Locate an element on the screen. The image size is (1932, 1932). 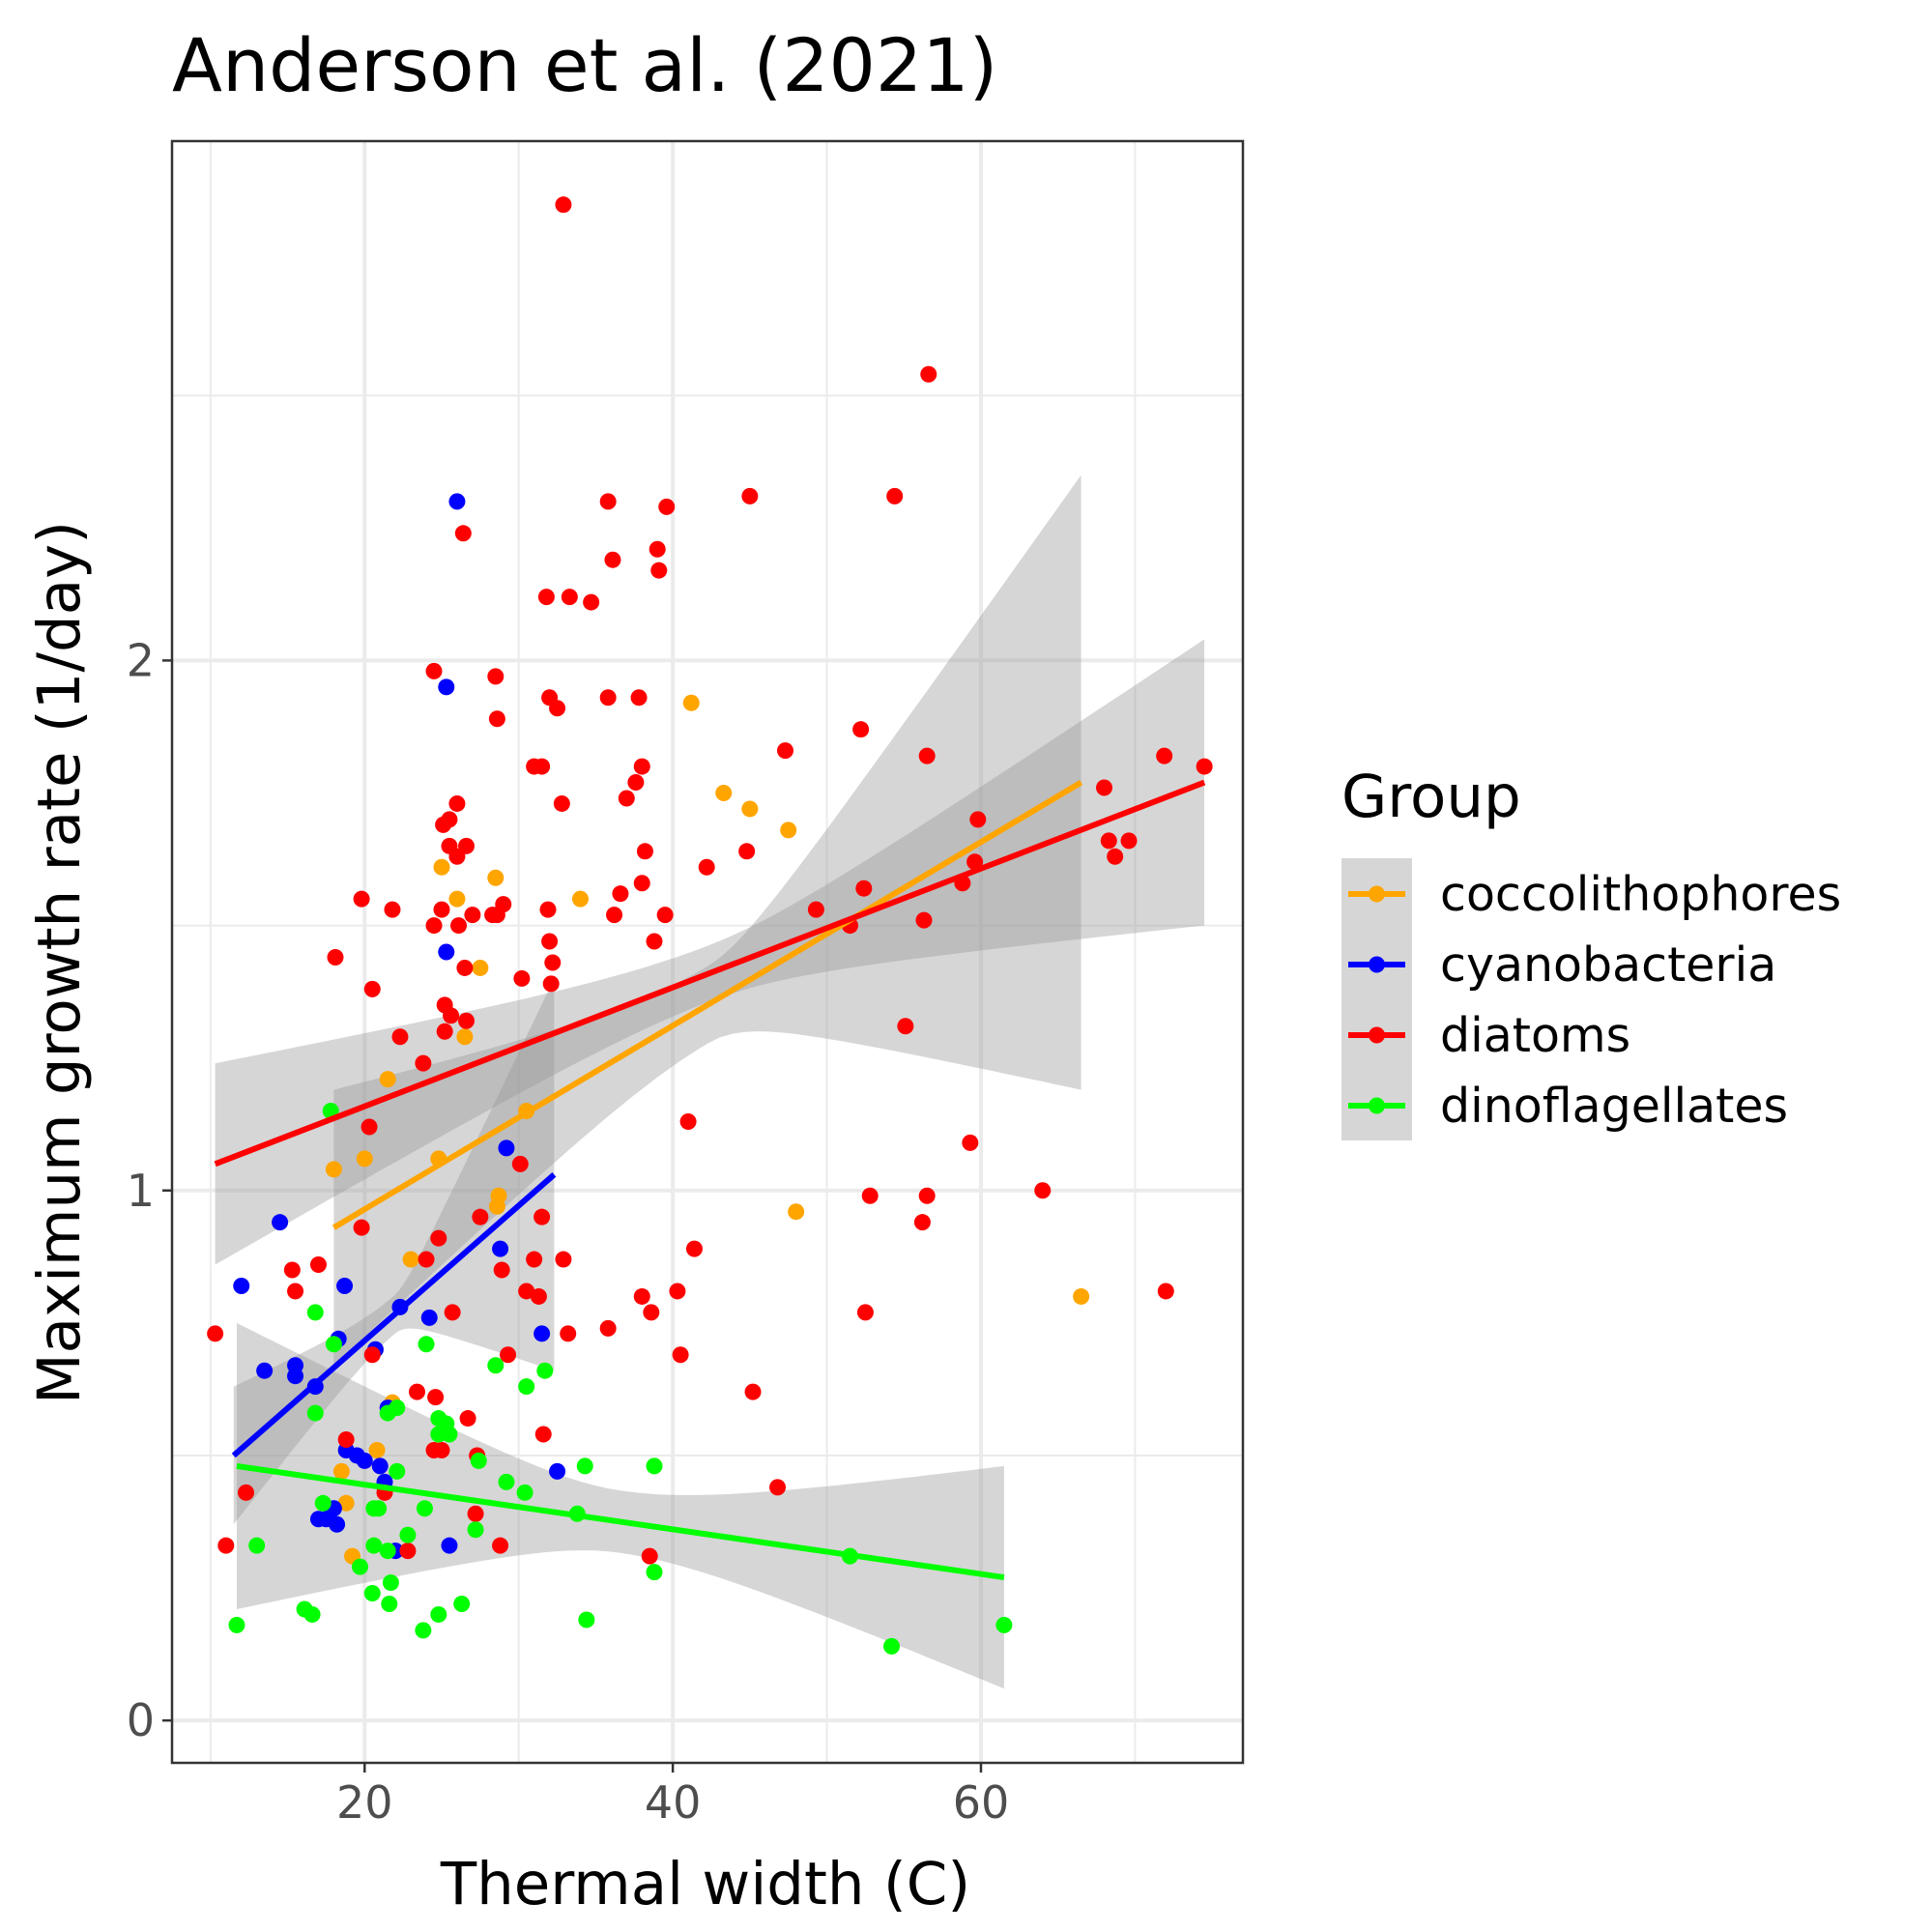
legend-label-diatoms: diatoms is located at coordinates (1535, 1036).